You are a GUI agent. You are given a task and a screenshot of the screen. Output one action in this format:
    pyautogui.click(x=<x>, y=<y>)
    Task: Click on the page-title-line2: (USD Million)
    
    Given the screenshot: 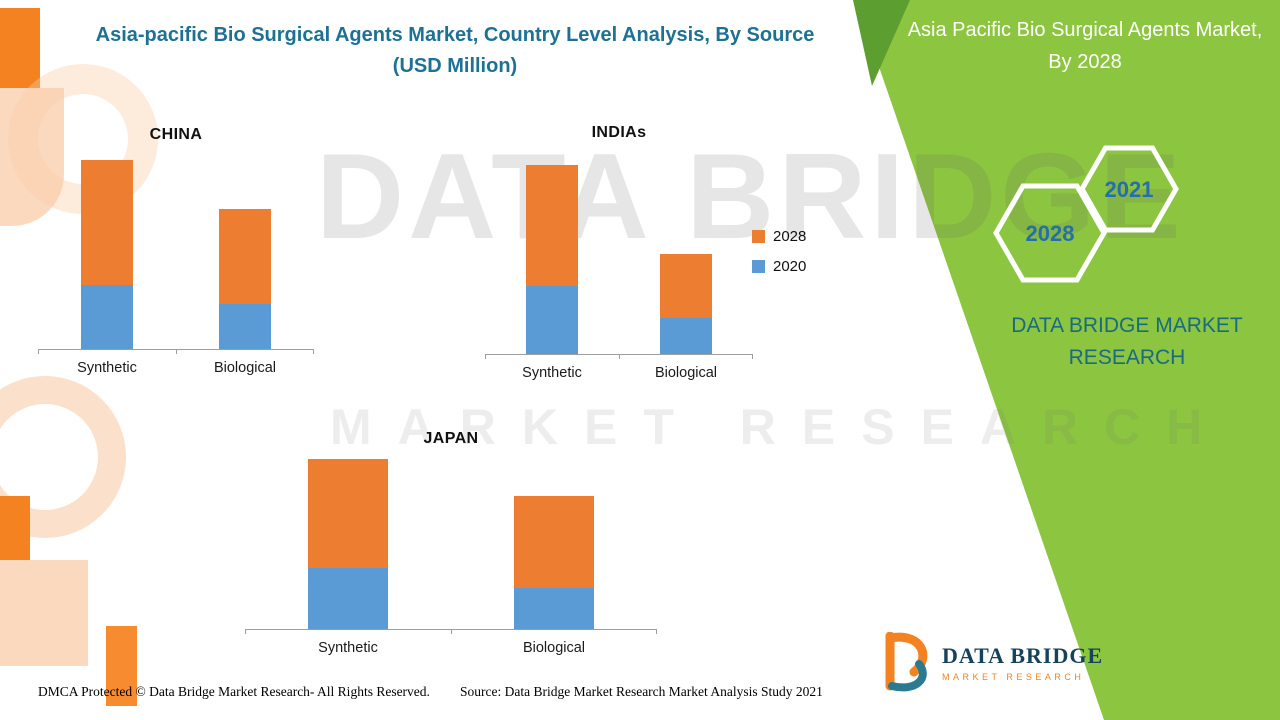 What is the action you would take?
    pyautogui.click(x=455, y=66)
    